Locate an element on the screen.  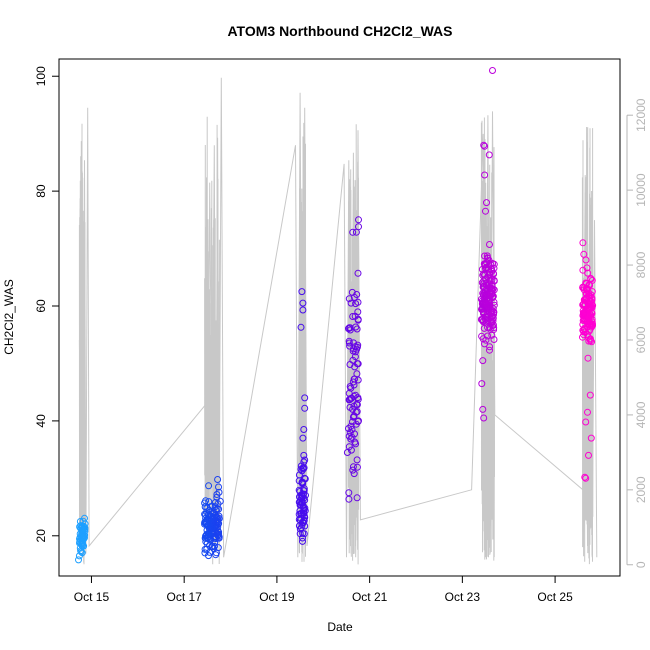
y2-tick-label: 0 is located at coordinates (641, 564).